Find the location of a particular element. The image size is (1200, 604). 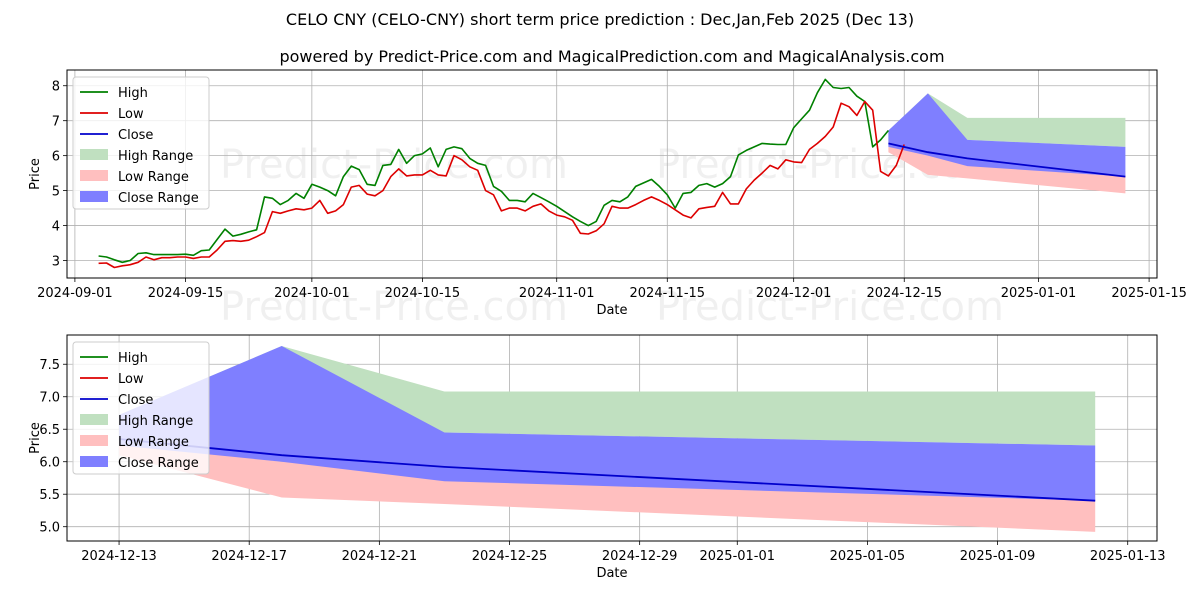

y-tick-label: 4 is located at coordinates (56, 227).